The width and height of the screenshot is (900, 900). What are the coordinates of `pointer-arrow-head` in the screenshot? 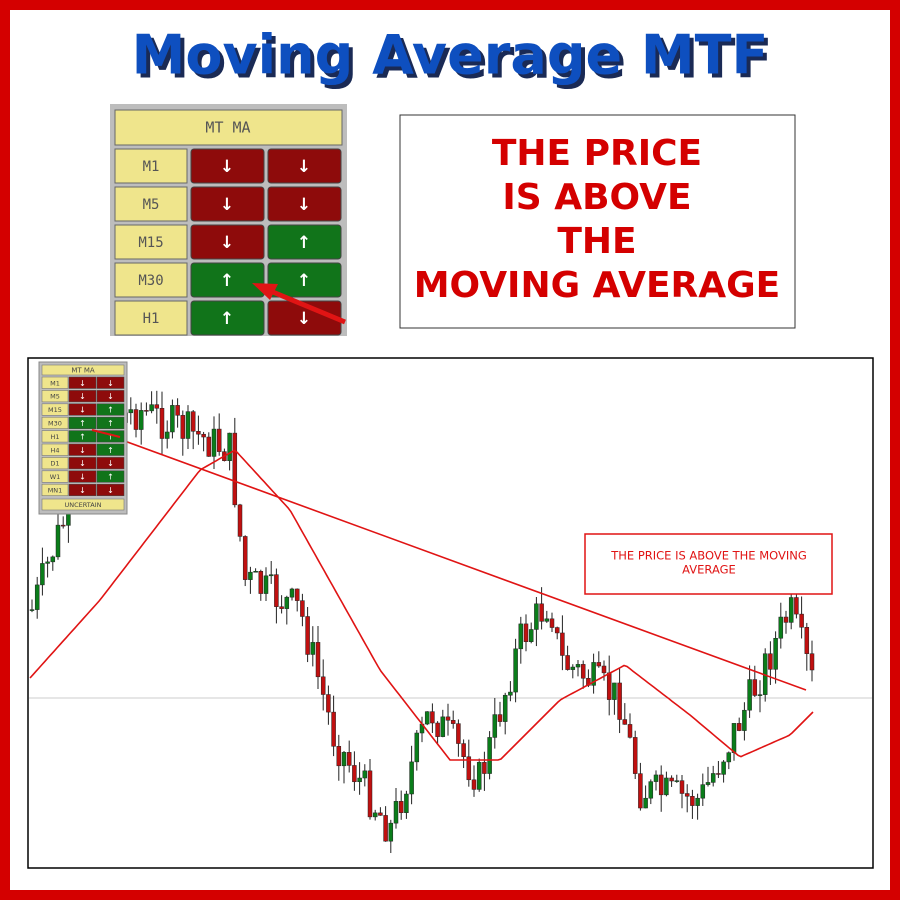 It's located at (265, 291).